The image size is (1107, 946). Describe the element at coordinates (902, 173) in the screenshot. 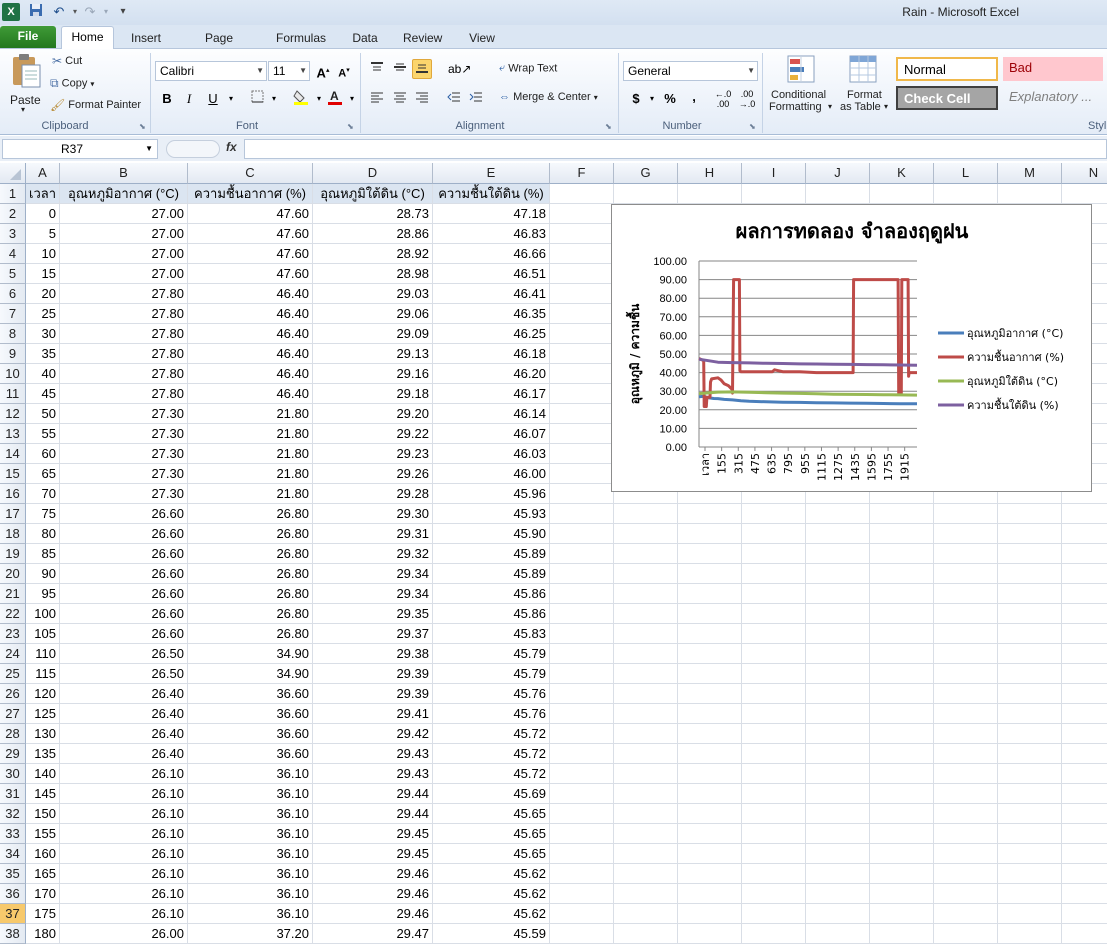

I see `column-header-k: K` at that location.